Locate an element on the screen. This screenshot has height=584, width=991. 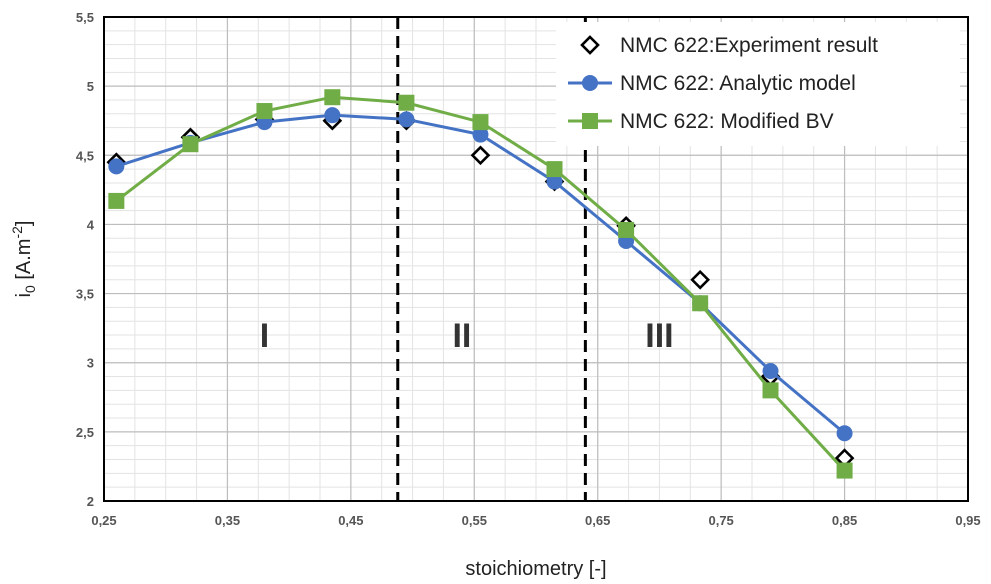
region-labels: I II III is located at coordinates (467, 336).